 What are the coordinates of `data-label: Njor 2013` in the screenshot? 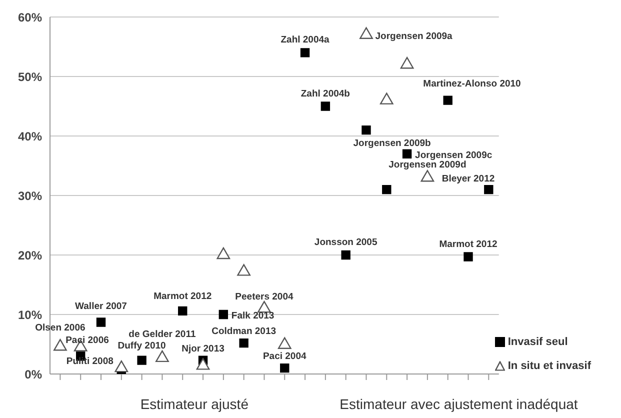 It's located at (203, 348).